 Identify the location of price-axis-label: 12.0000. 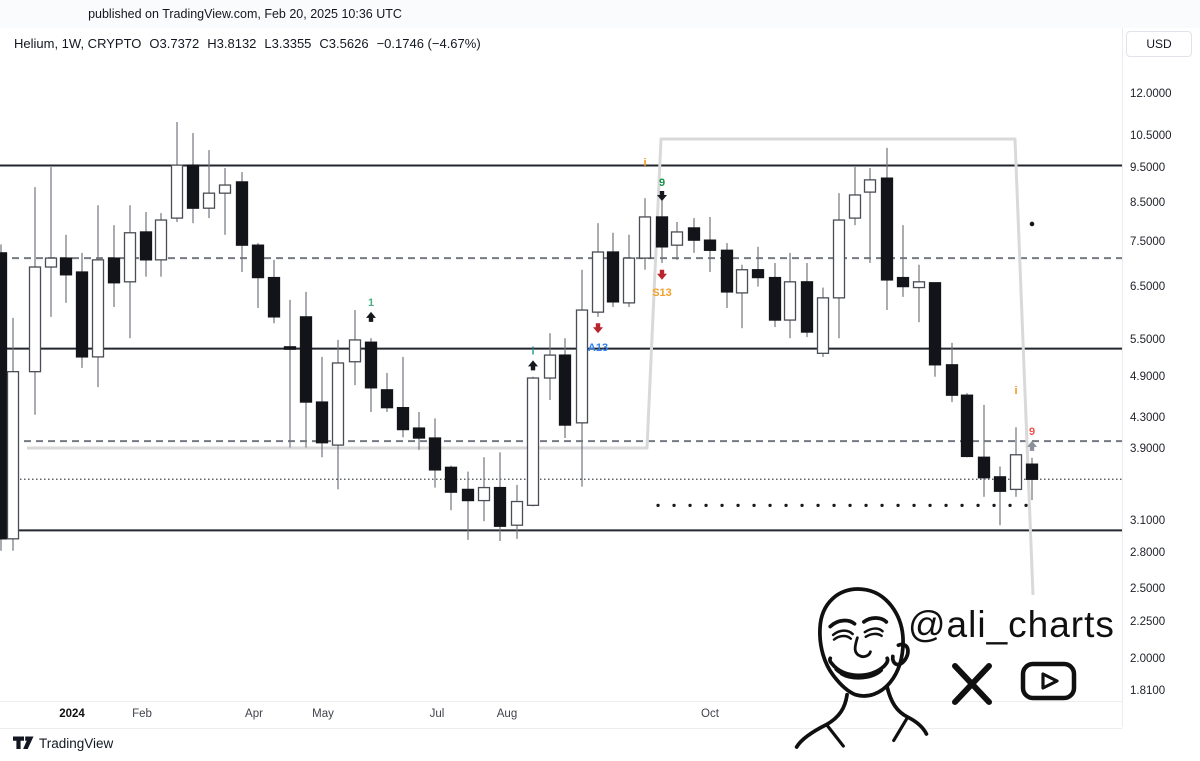
(1151, 94).